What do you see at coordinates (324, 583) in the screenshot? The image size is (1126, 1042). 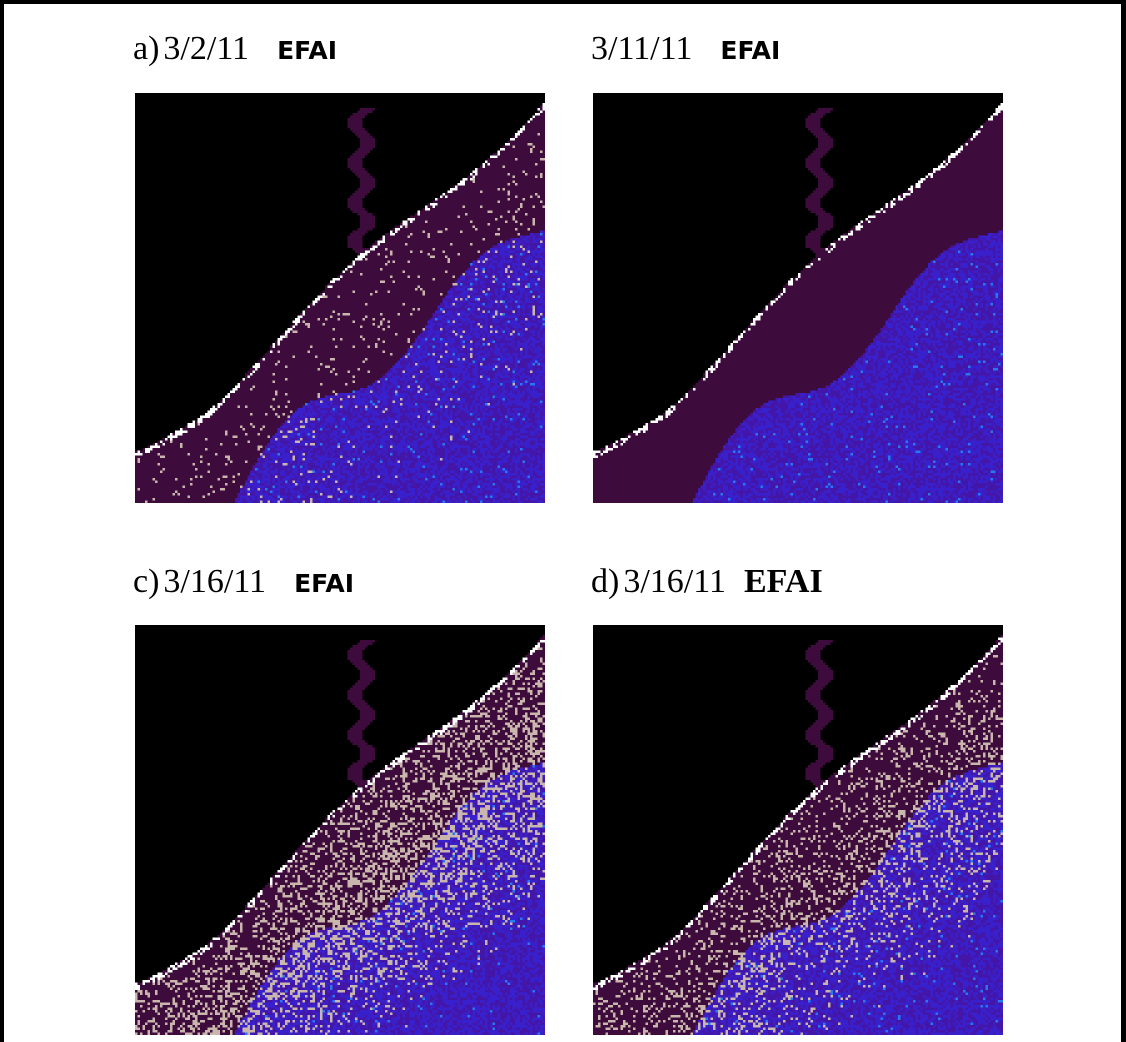 I see `panel-c-index: EFAI` at bounding box center [324, 583].